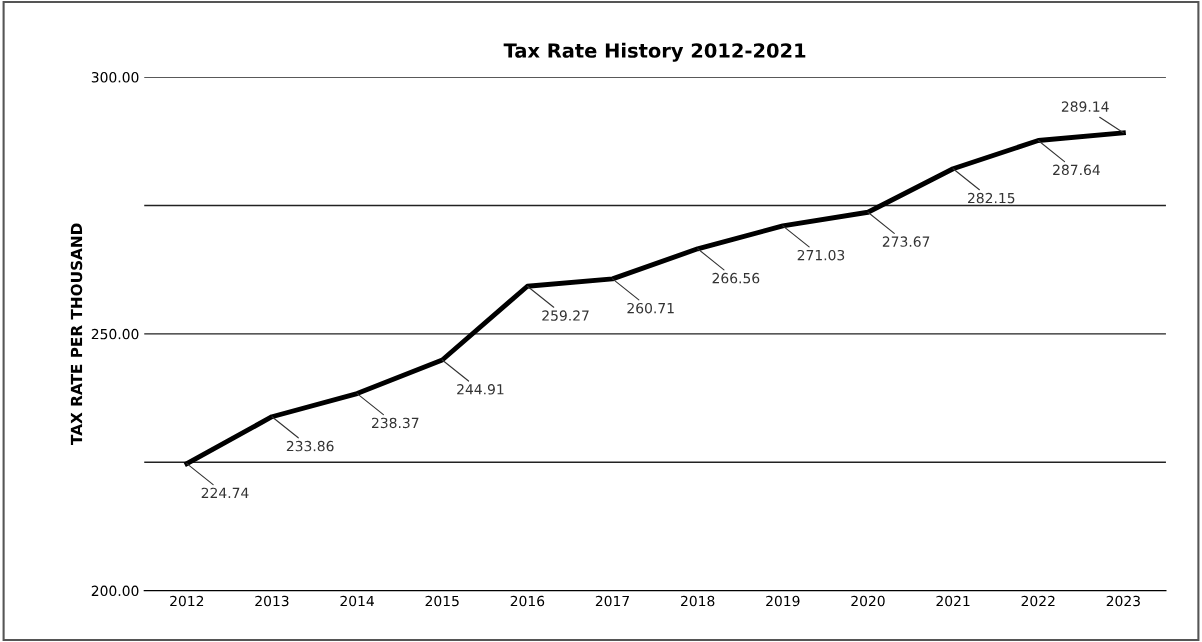  I want to click on y-tick-label: 250.00, so click(115, 334).